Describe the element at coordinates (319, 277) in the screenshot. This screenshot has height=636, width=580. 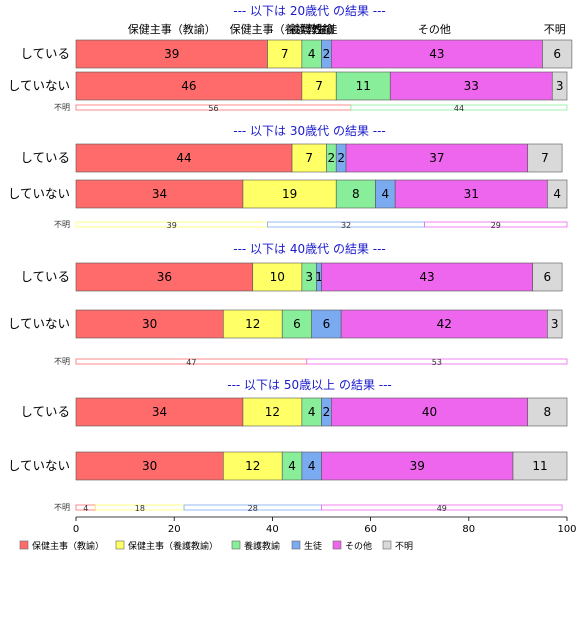
I see `data-label: 1` at that location.